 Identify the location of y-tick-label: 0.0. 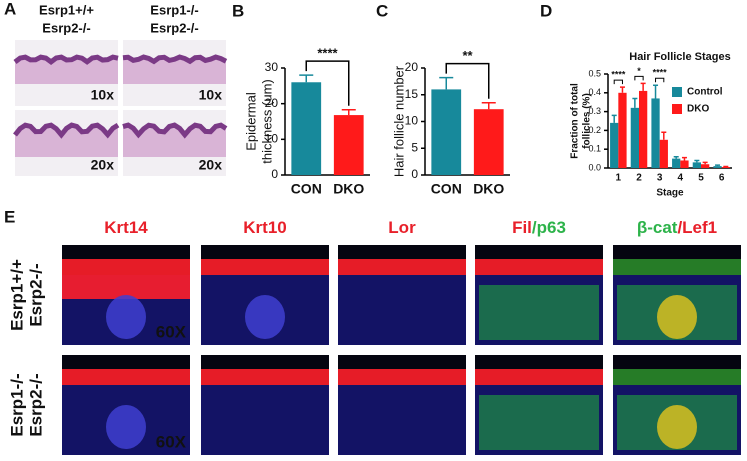
(594, 167).